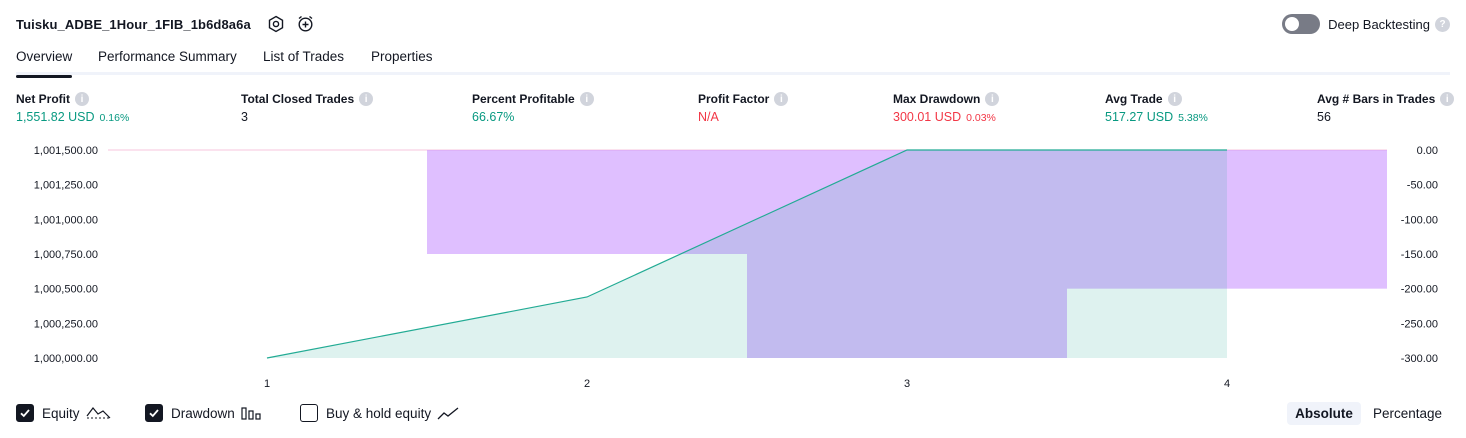  What do you see at coordinates (306, 24) in the screenshot?
I see `alarm-add-icon` at bounding box center [306, 24].